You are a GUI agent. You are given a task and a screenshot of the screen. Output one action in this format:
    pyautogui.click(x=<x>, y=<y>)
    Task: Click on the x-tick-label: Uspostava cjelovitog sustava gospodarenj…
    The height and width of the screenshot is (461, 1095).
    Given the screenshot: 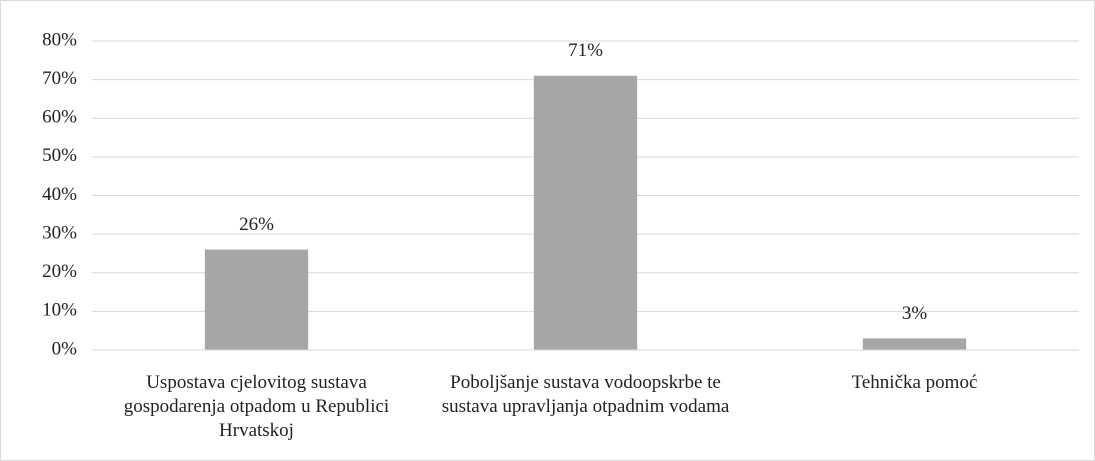 What is the action you would take?
    pyautogui.click(x=256, y=406)
    